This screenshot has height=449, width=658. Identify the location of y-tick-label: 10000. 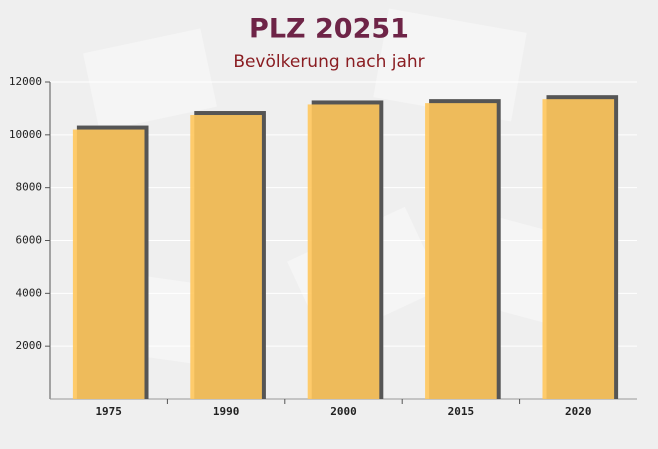
(25, 134).